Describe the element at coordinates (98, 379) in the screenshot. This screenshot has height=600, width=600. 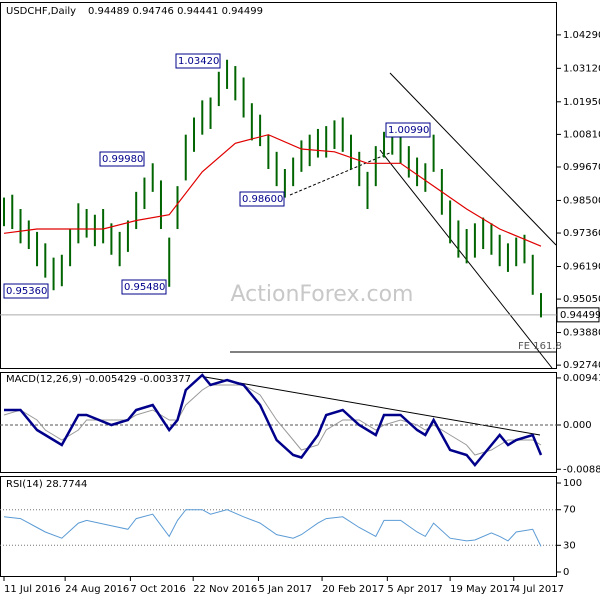
I see `macd-title: MACD(12,26,9) -0.005429 -0.003377` at that location.